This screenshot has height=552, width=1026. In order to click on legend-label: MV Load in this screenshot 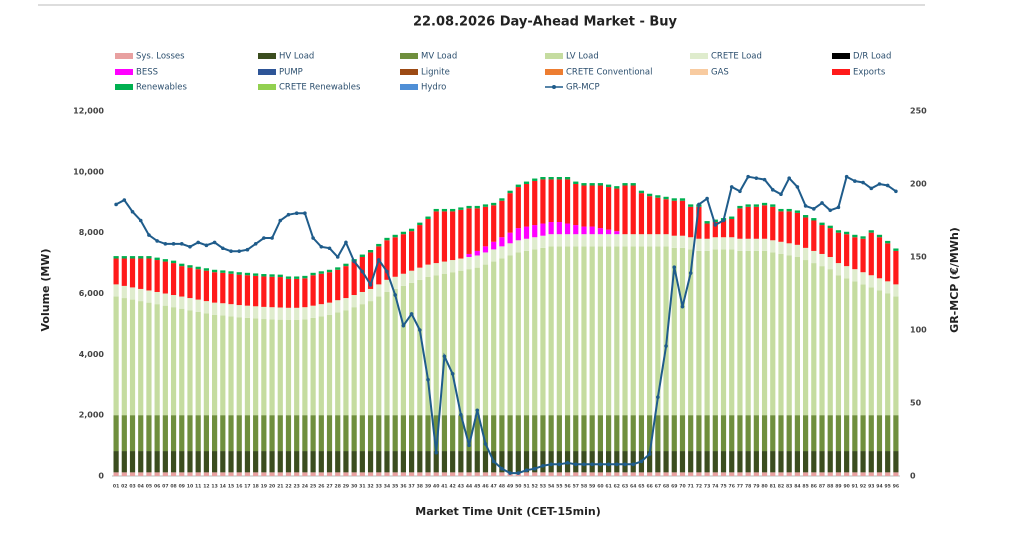, I will do `click(439, 57)`.